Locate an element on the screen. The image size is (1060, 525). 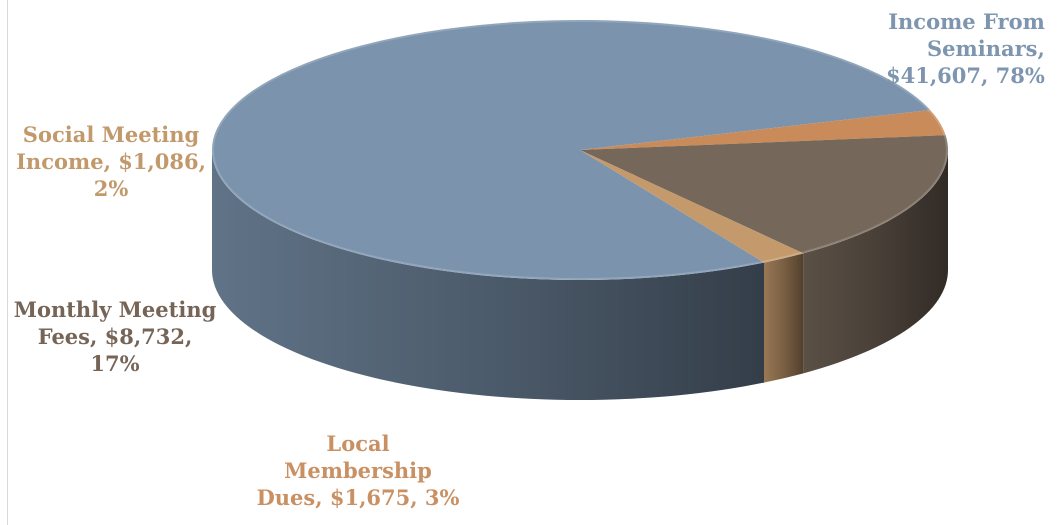
slice-label-social-meeting-income: Social Meeting Income, $1,086, 2% is located at coordinates (111, 161).